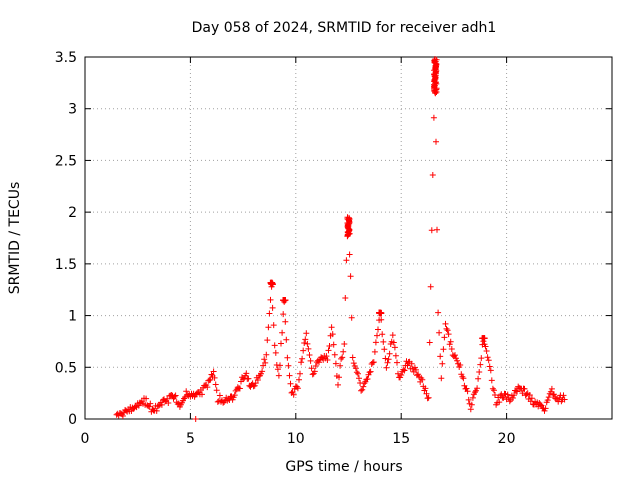  What do you see at coordinates (401, 439) in the screenshot?
I see `x-tick-label: 15` at bounding box center [401, 439].